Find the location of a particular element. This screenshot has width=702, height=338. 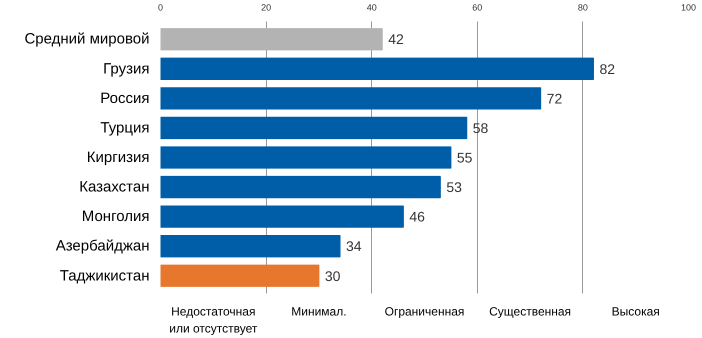

x-tick-label: 20 is located at coordinates (266, 7).